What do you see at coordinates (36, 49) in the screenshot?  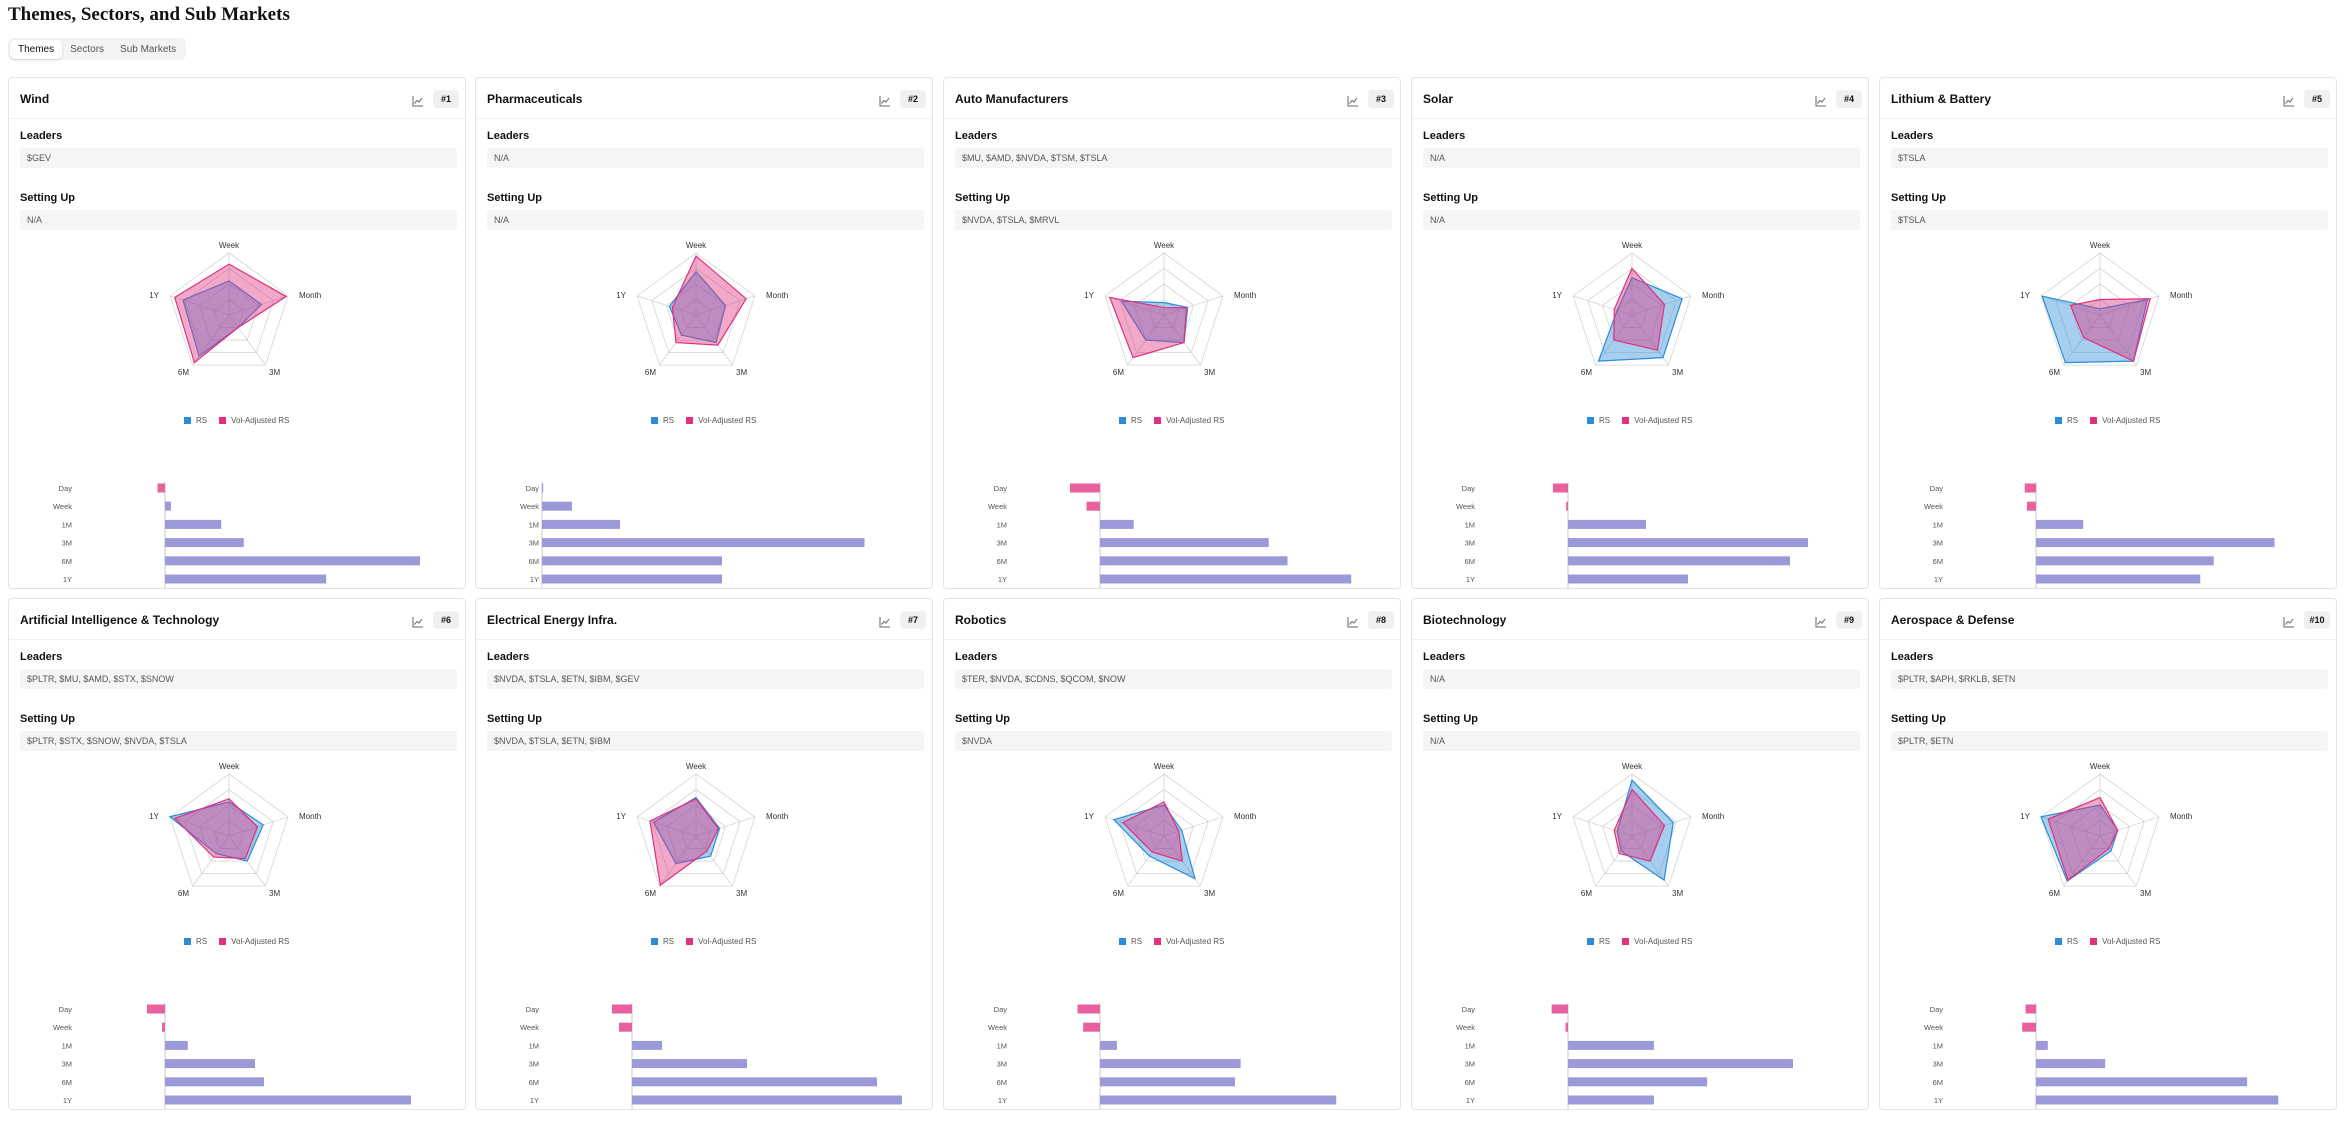 I see `tab-themes: Themes` at bounding box center [36, 49].